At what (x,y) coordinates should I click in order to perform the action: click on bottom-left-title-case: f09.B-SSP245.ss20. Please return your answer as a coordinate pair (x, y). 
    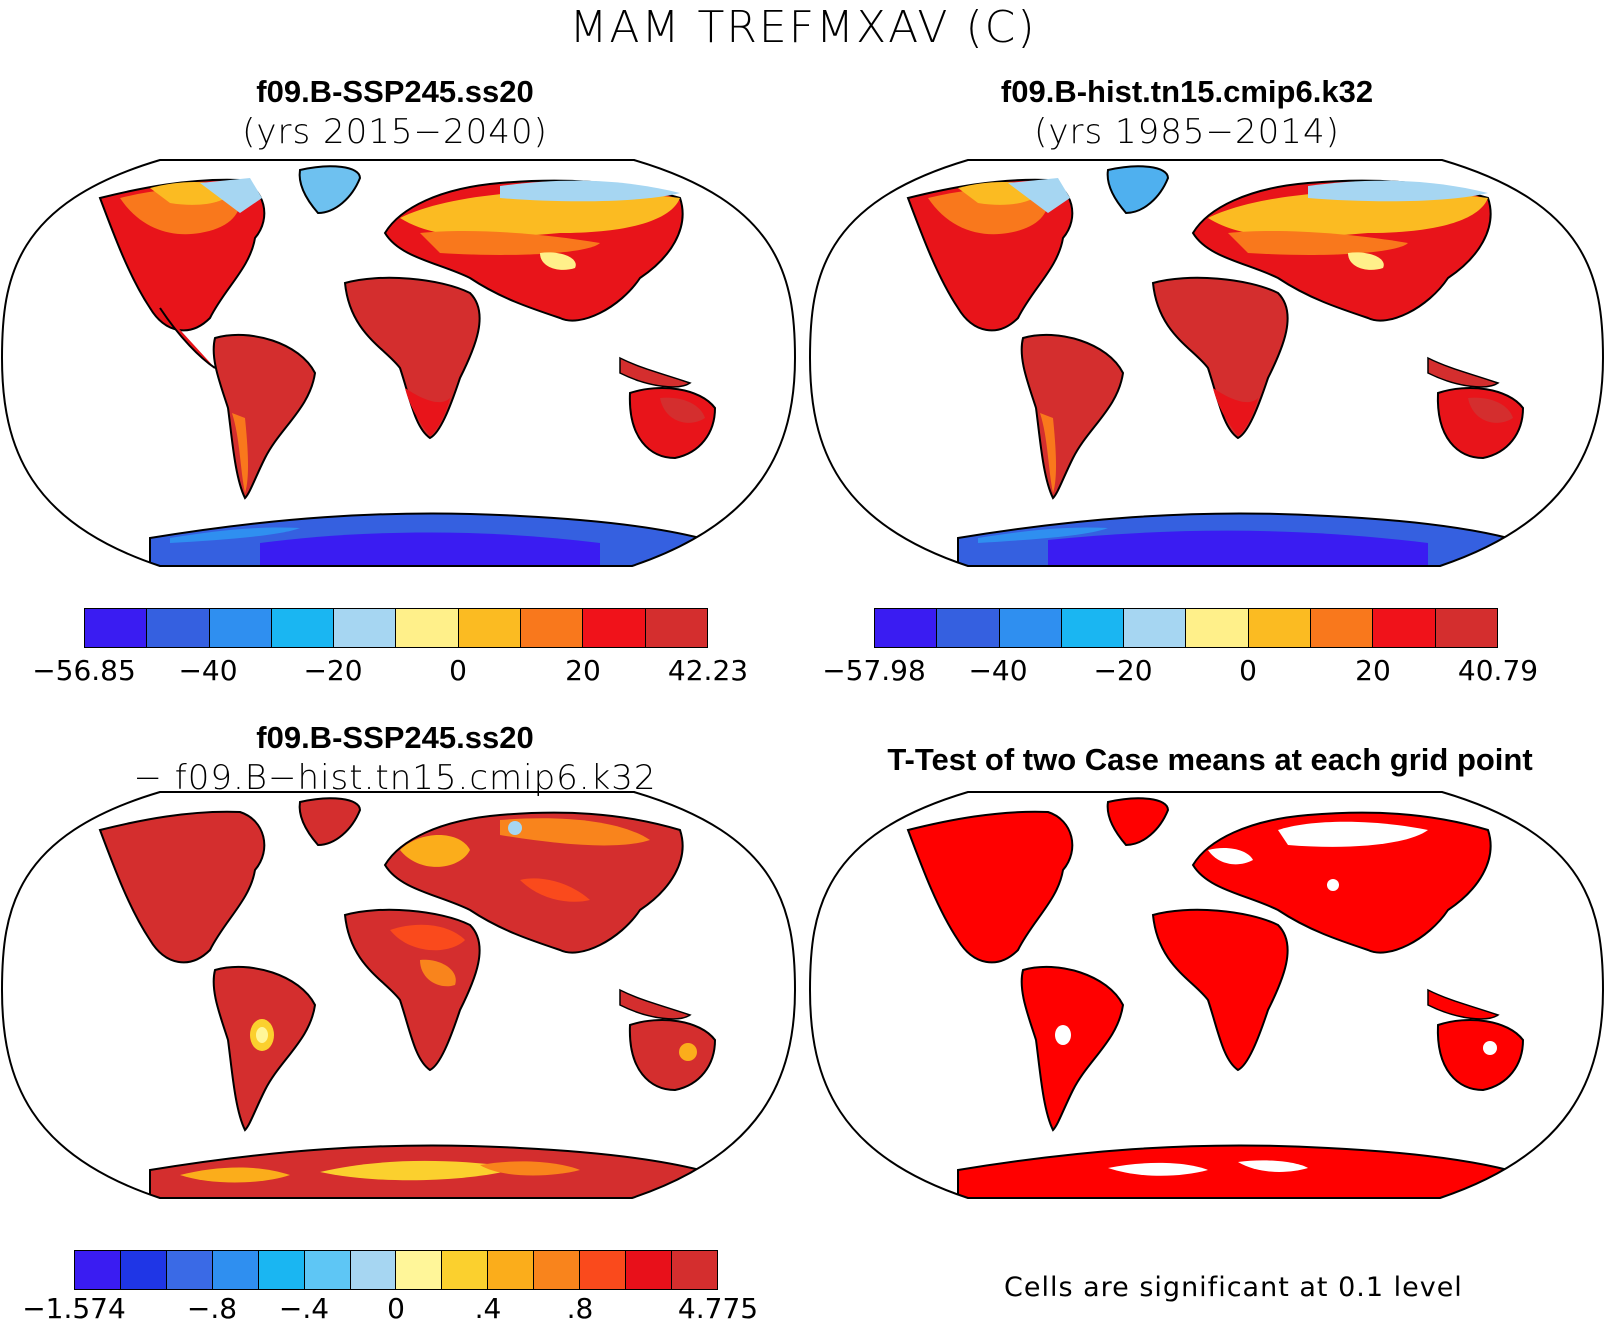
    Looking at the image, I should click on (395, 737).